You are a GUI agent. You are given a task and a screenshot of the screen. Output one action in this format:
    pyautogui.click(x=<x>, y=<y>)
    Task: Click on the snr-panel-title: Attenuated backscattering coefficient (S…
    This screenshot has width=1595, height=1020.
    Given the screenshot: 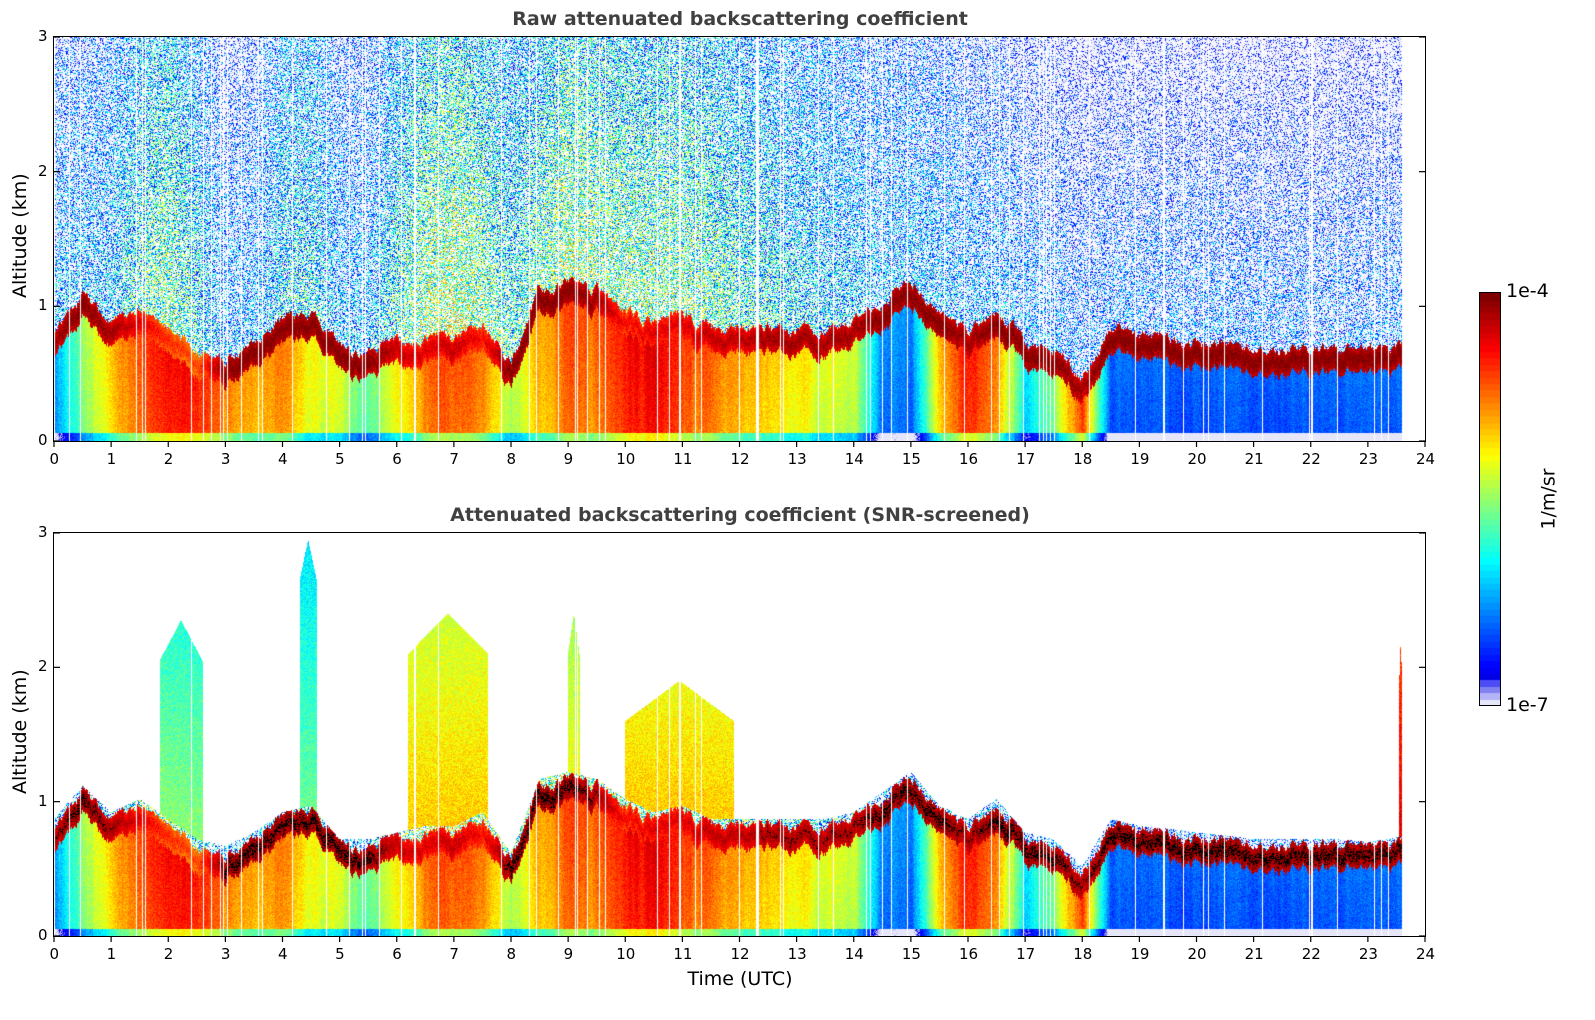 What is the action you would take?
    pyautogui.click(x=740, y=515)
    